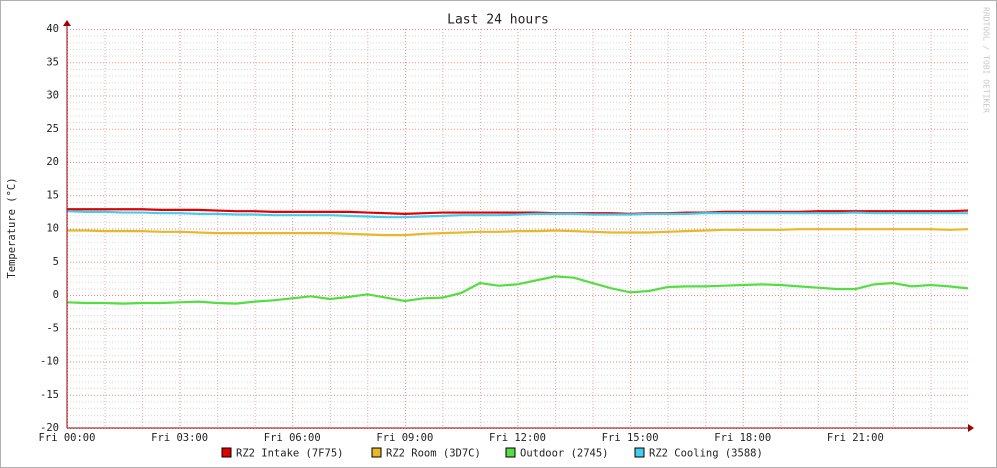  I want to click on legend-label: Outdoor (2745), so click(564, 454).